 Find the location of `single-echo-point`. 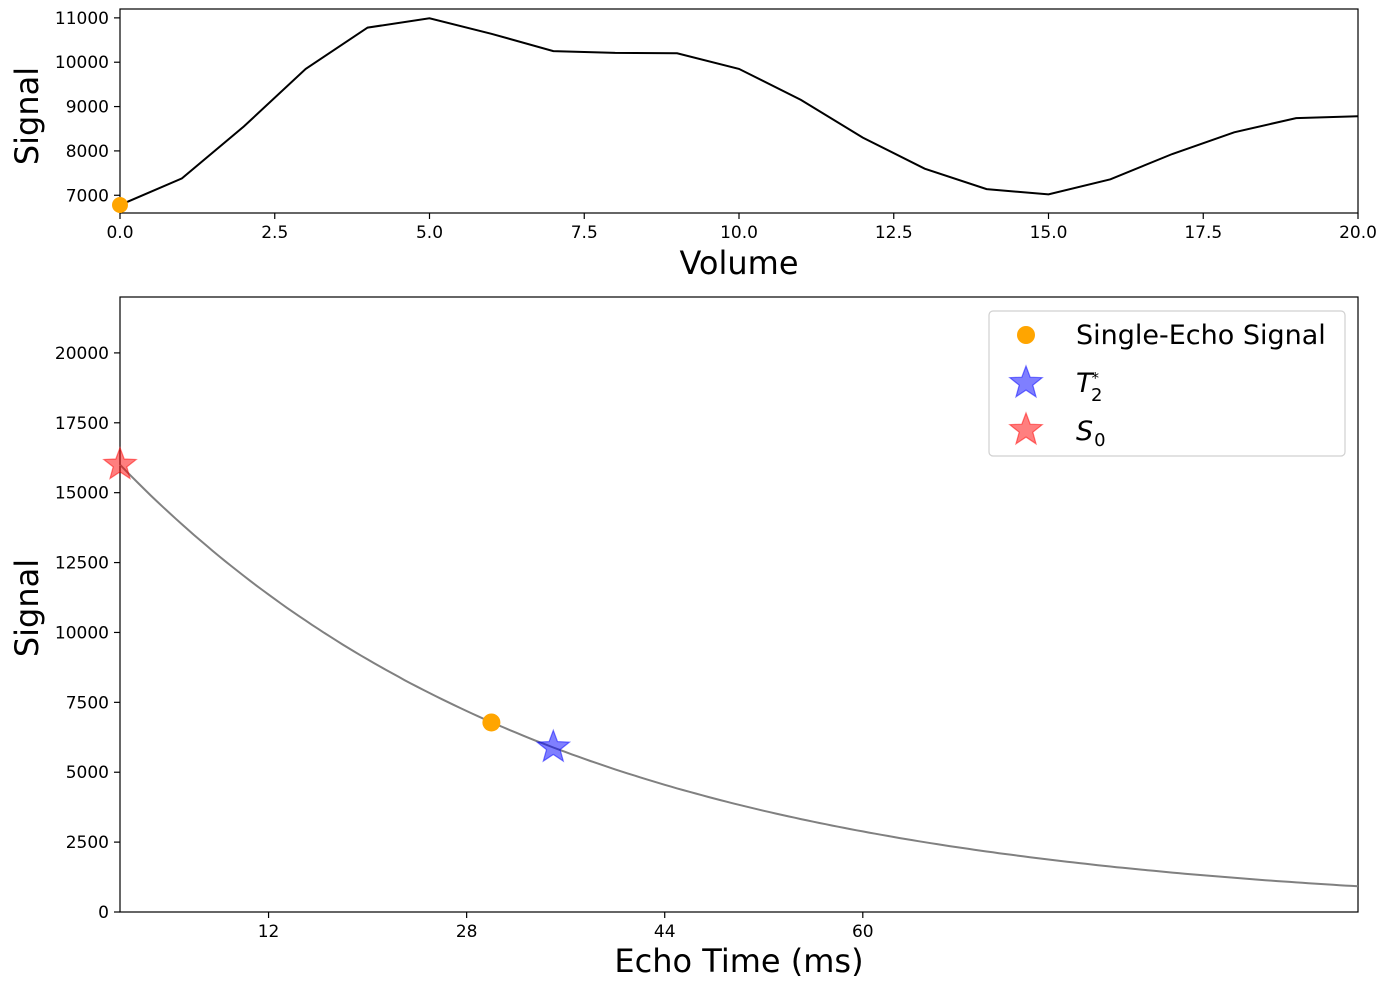

single-echo-point is located at coordinates (491, 722).